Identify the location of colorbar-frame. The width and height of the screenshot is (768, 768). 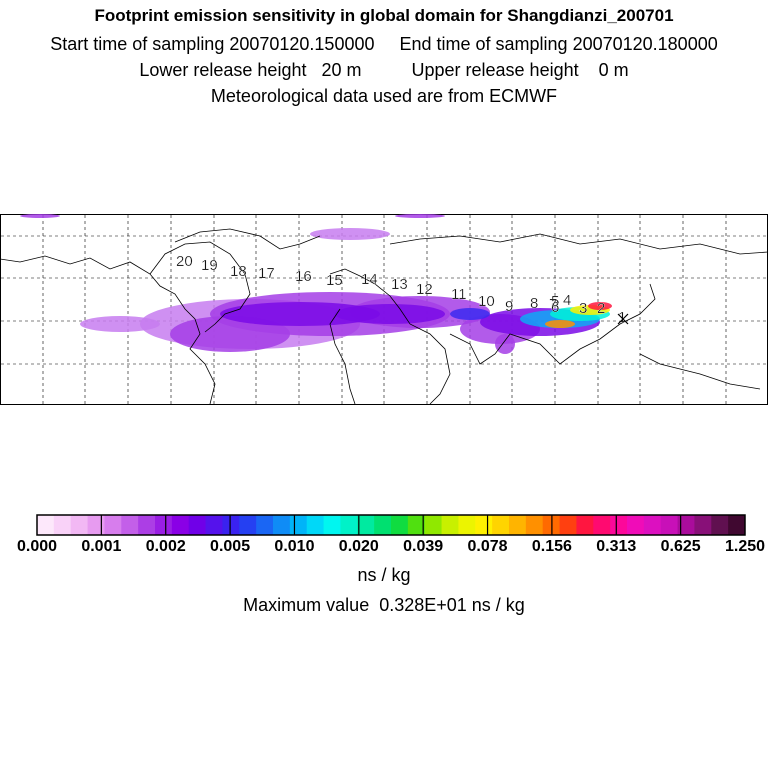
(391, 525).